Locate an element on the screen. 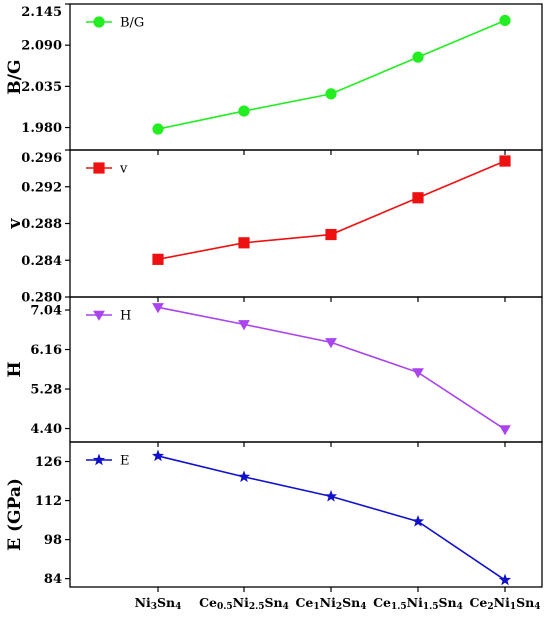 This screenshot has width=550, height=618. y-tick-label: 126 is located at coordinates (48, 462).